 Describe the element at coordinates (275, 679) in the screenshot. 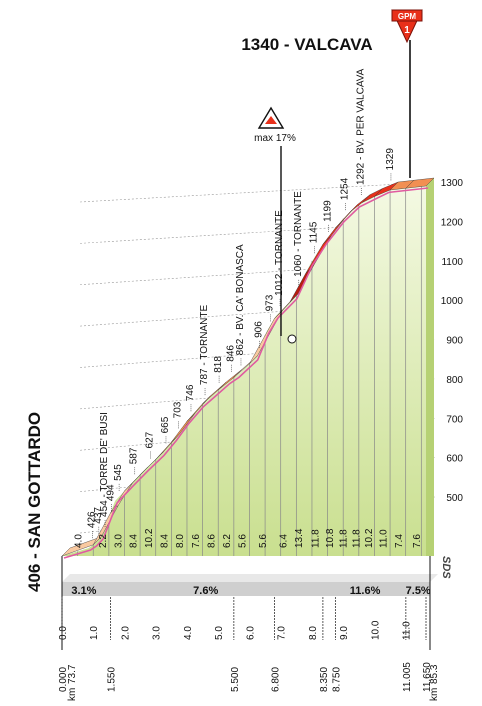

I see `bottom-mark-label: 6.800` at that location.